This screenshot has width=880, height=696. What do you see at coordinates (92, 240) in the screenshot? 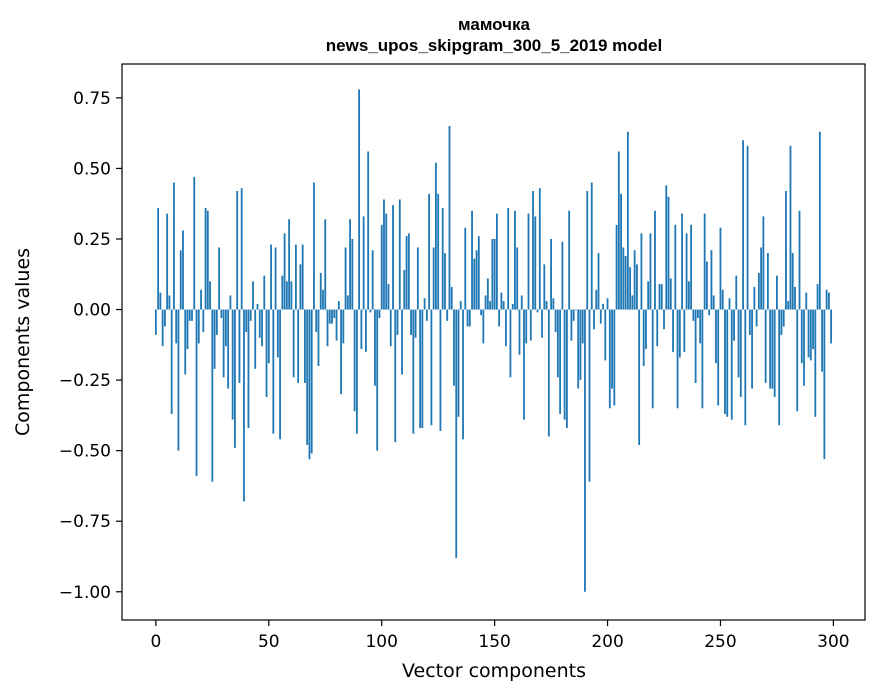
I see `y-tick-label: 0.25` at bounding box center [92, 240].